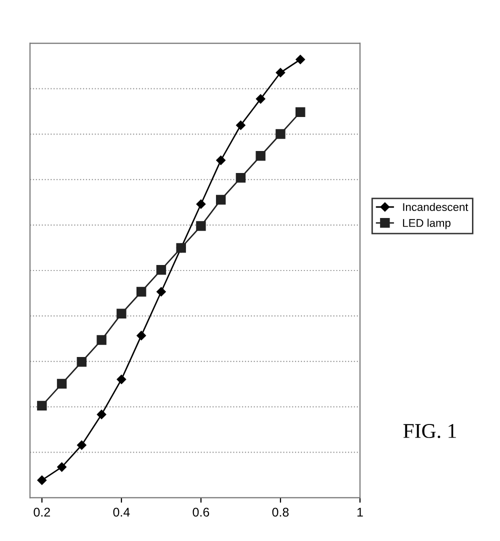 The image size is (500, 541). What do you see at coordinates (201, 512) in the screenshot?
I see `x-tick-label: 0.6` at bounding box center [201, 512].